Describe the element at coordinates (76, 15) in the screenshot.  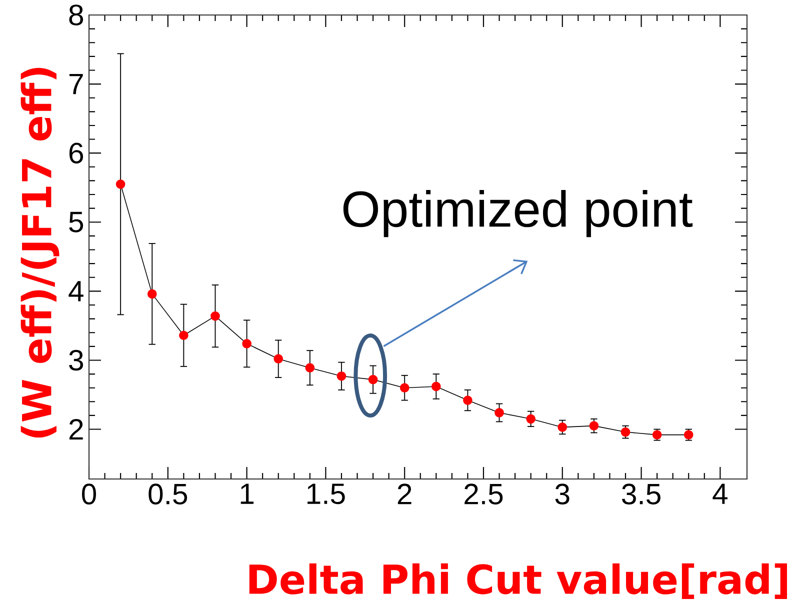
I see `y-tick-label: 8` at that location.